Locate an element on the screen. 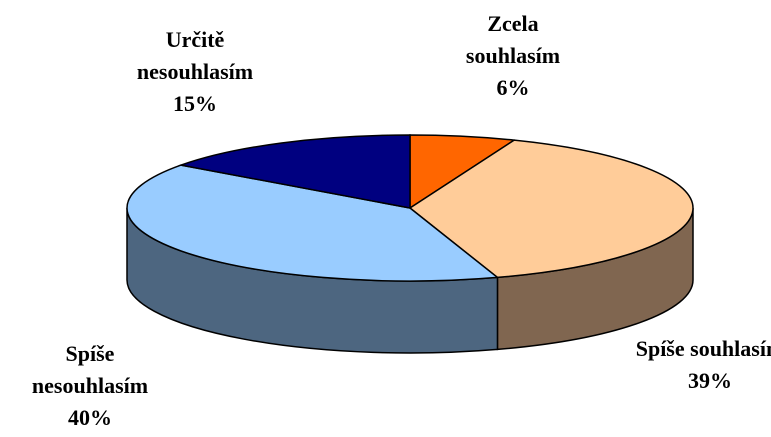  slice-label: Určitě nesouhlasím 15% is located at coordinates (195, 72).